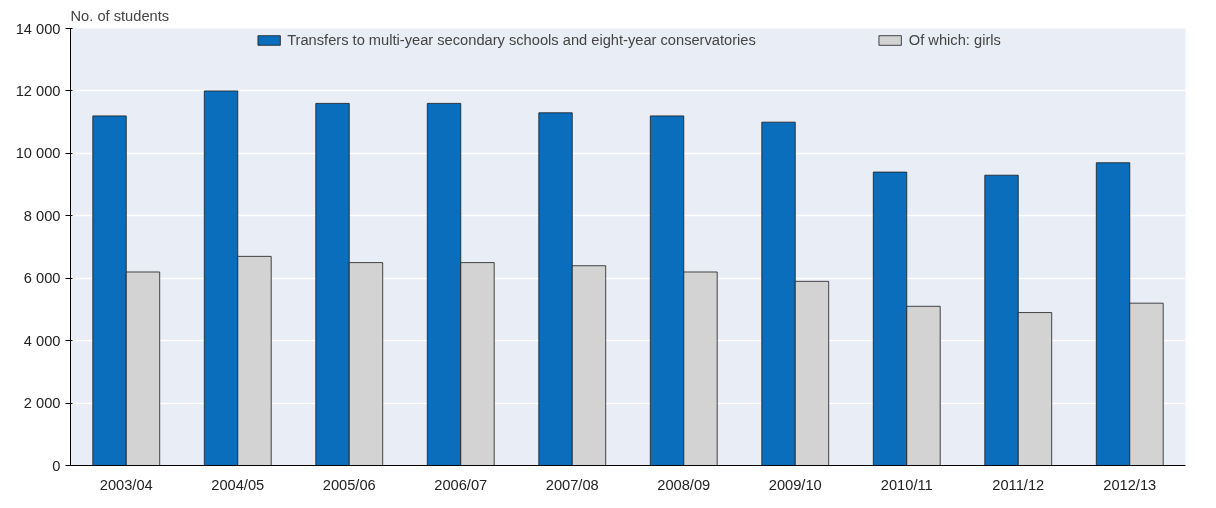  I want to click on legend-label: Transfers to multi-year secondary schools and eight-year conservatories, so click(521, 40).